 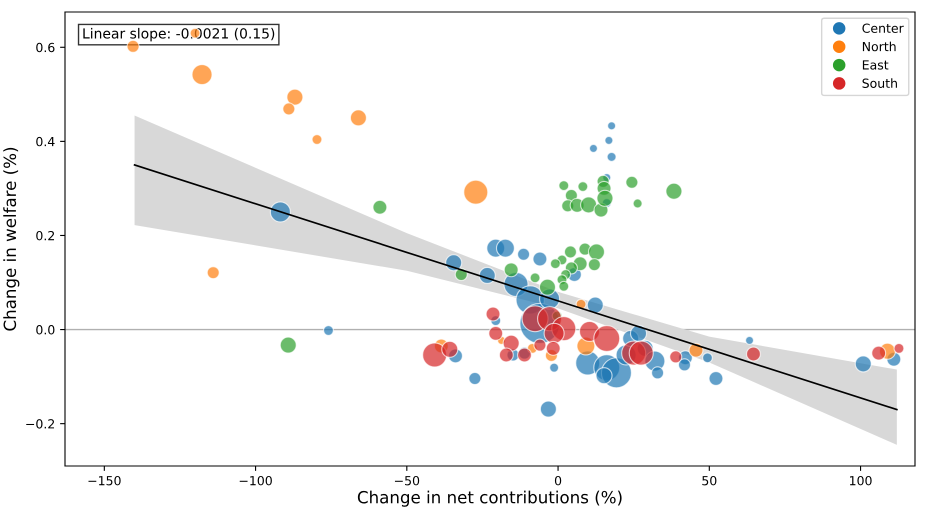 What do you see at coordinates (875, 65) in the screenshot?
I see `legend-label: East` at bounding box center [875, 65].